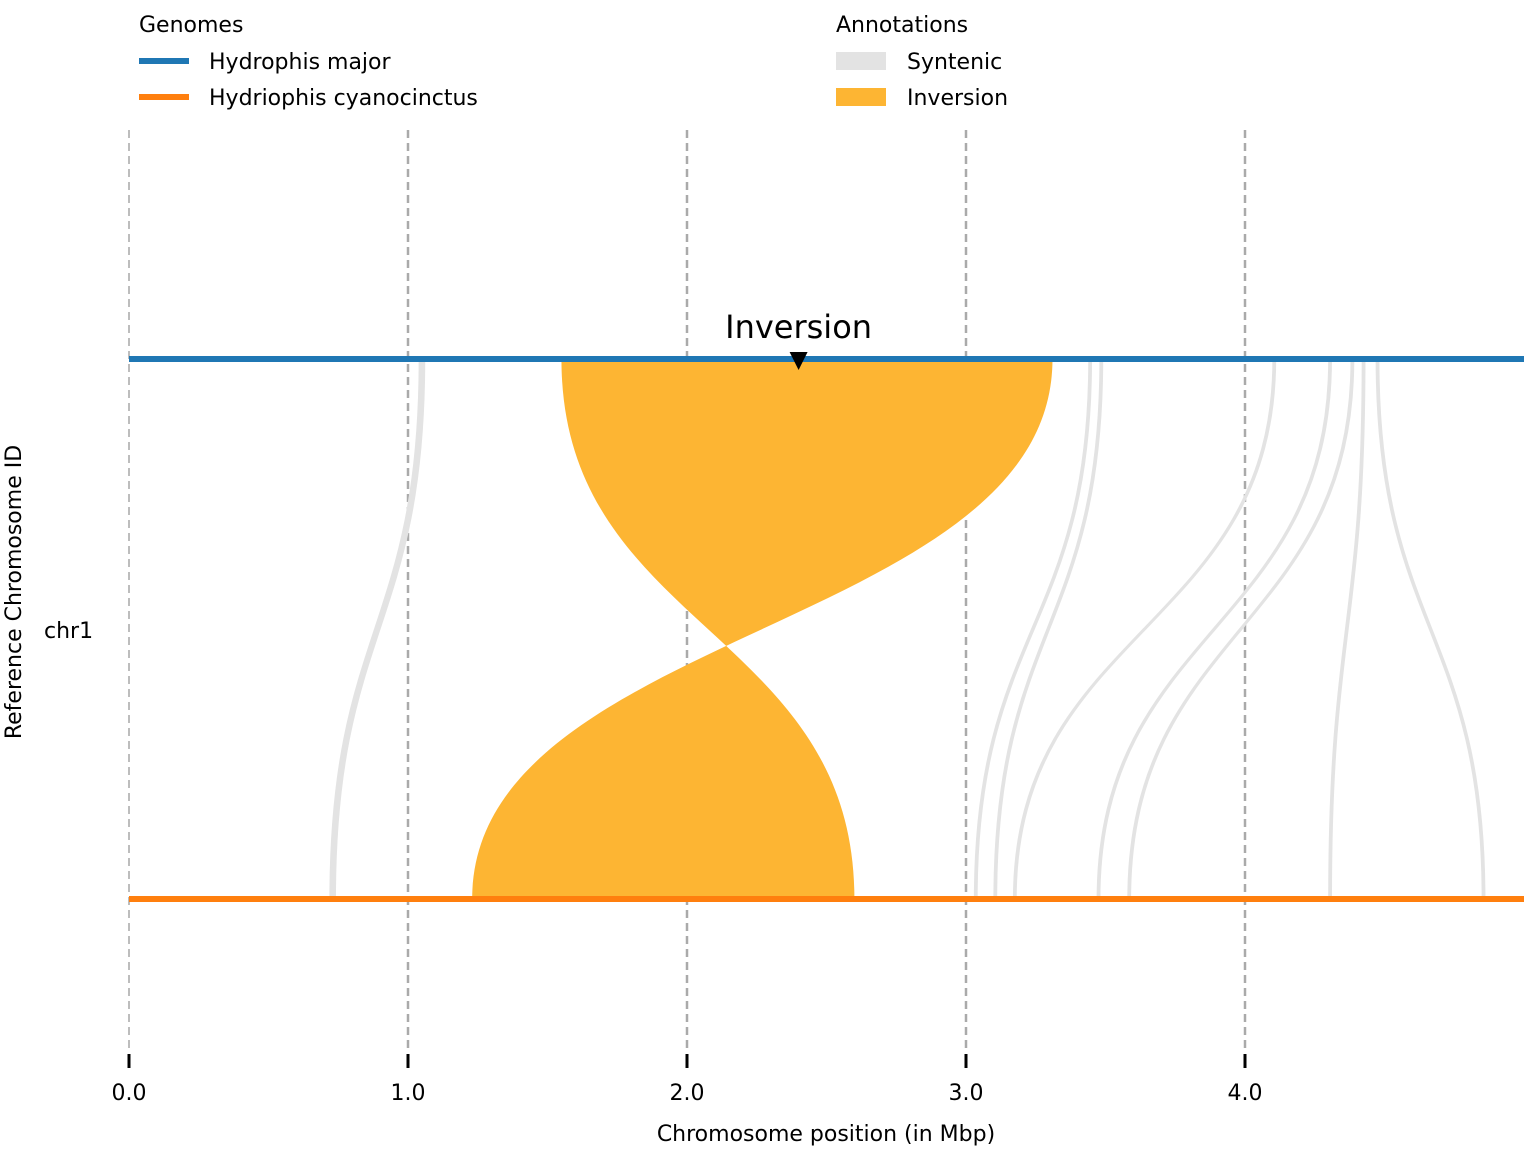  Describe the element at coordinates (408, 1093) in the screenshot. I see `x-tick-label-1: 1.0` at that location.